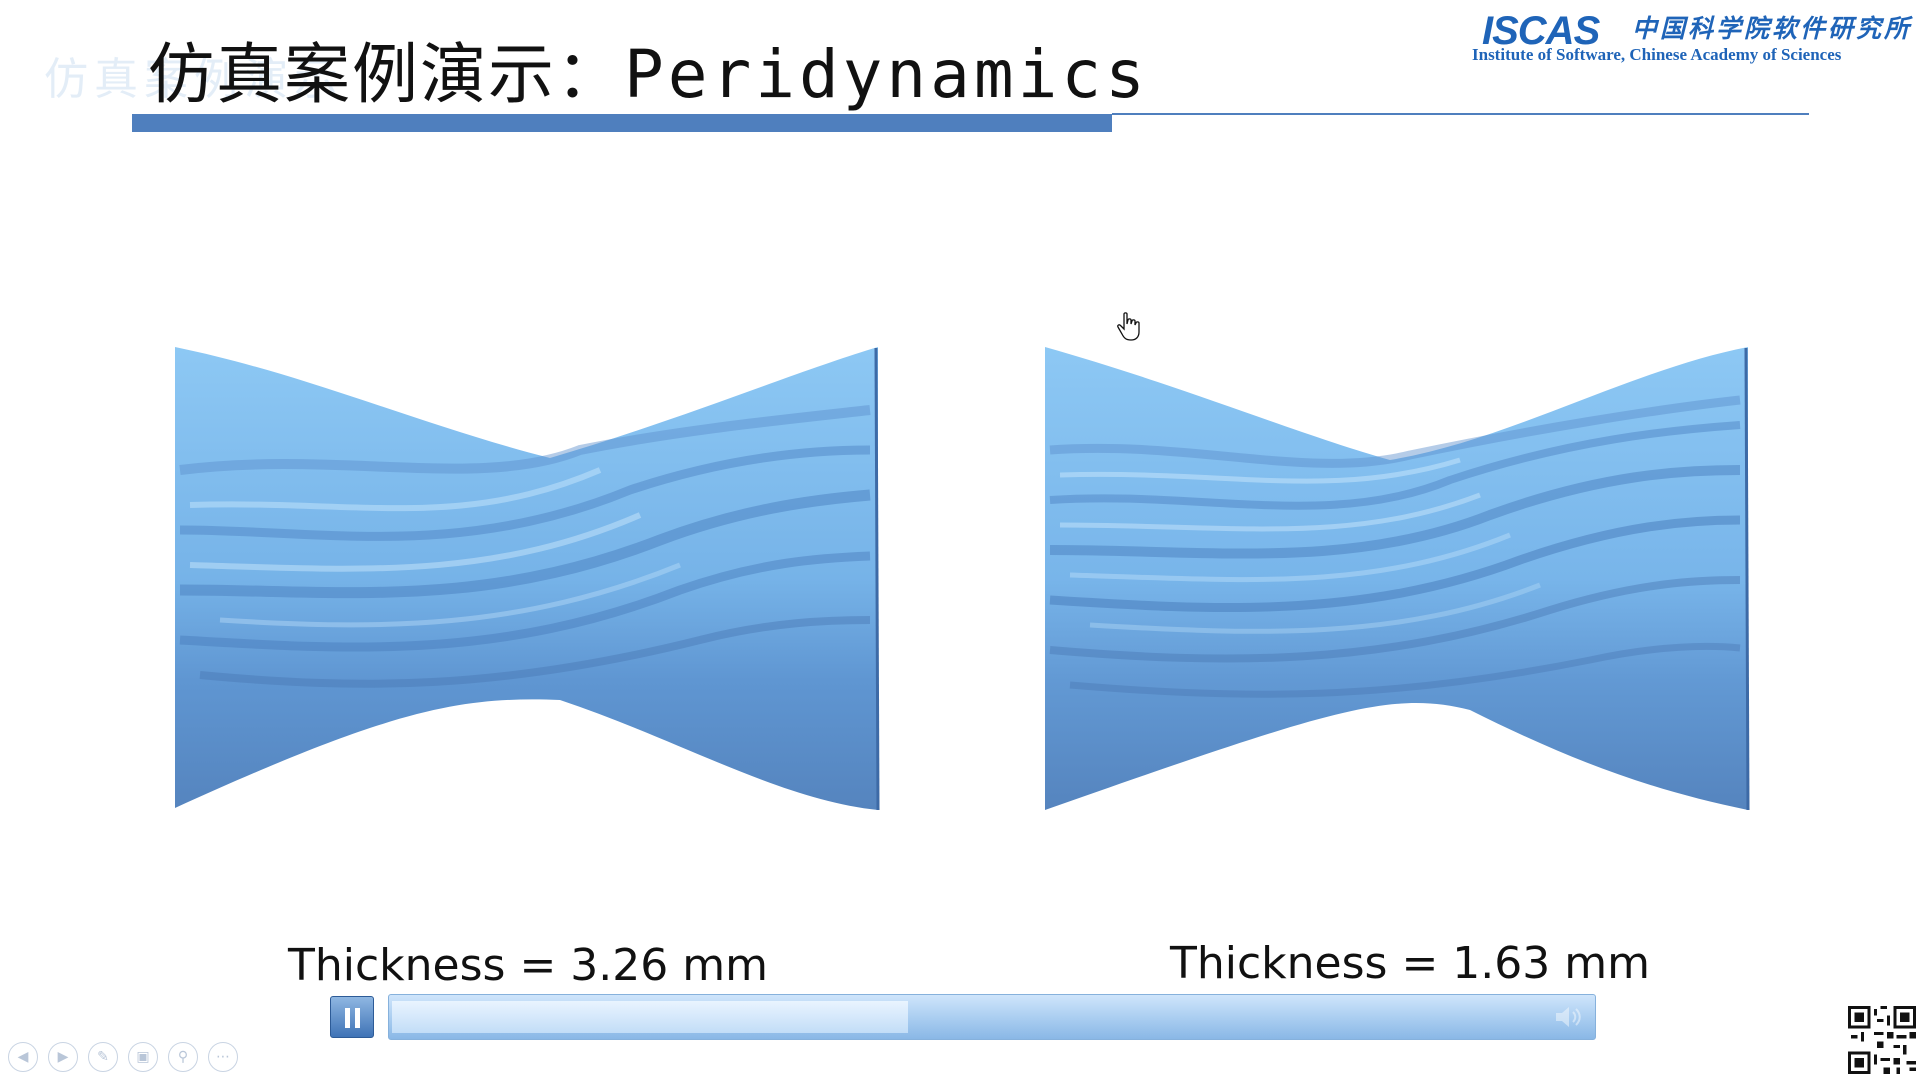 Image resolution: width=1920 pixels, height=1080 pixels. I want to click on next-slide-button: ▶, so click(63, 1057).